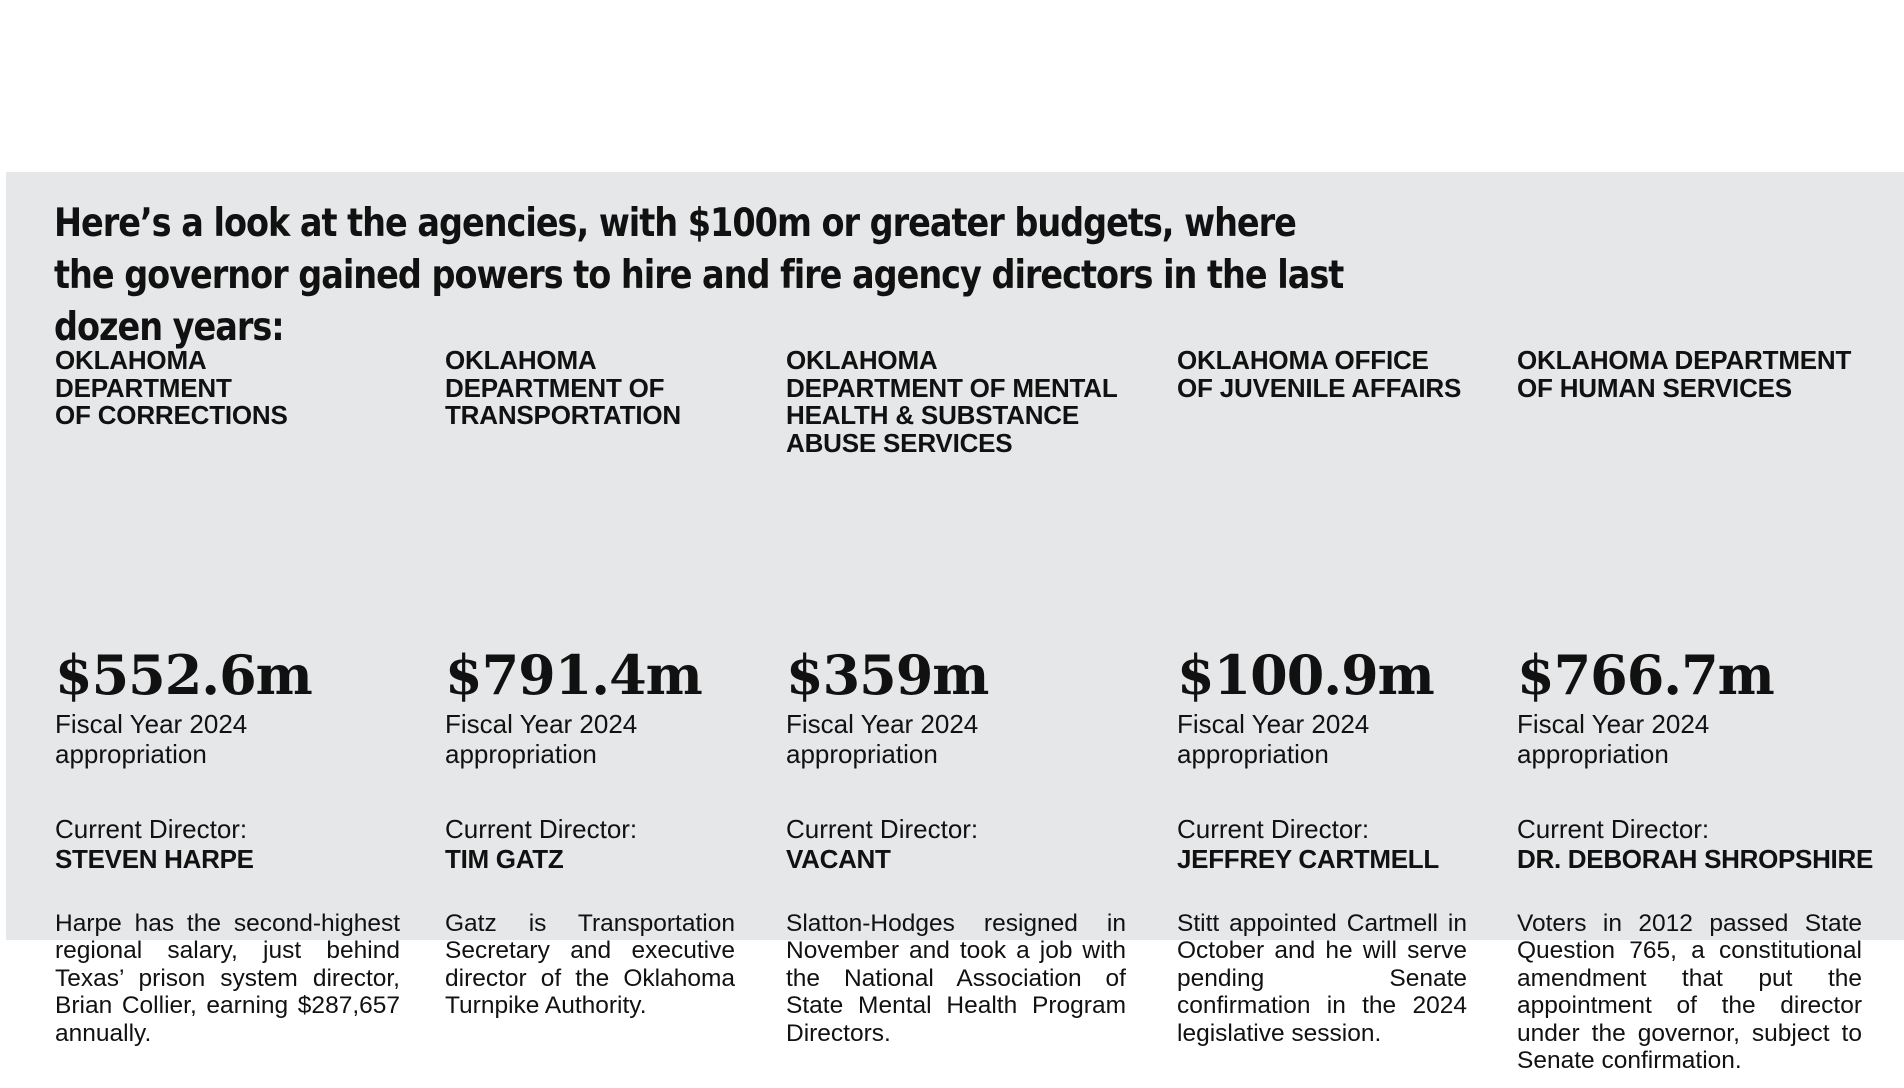  Describe the element at coordinates (1319, 374) in the screenshot. I see `agency-name: OKLAHOMA OFFICE OF JUVENILE AFFAIRS` at that location.